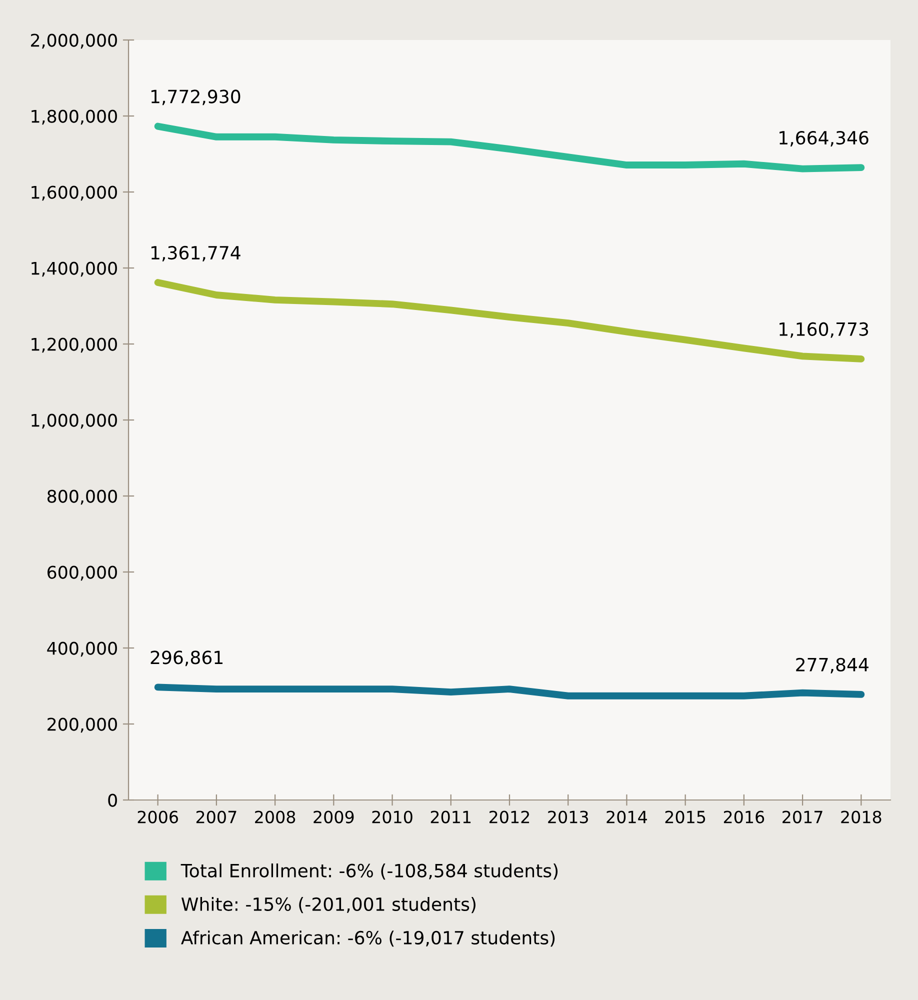 The height and width of the screenshot is (1000, 918). Describe the element at coordinates (275, 817) in the screenshot. I see `x-tick-label: 2008` at that location.